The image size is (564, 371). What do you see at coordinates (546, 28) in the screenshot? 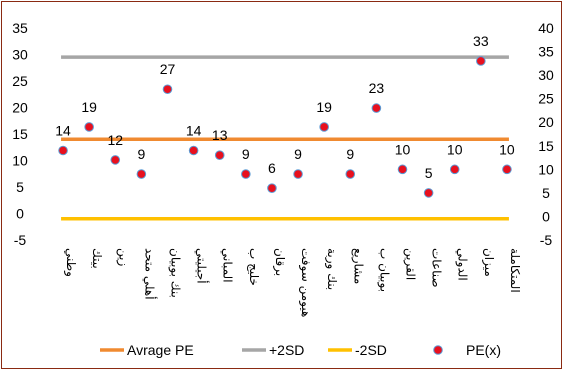
I see `right-axis-tick-label: 40` at bounding box center [546, 28].